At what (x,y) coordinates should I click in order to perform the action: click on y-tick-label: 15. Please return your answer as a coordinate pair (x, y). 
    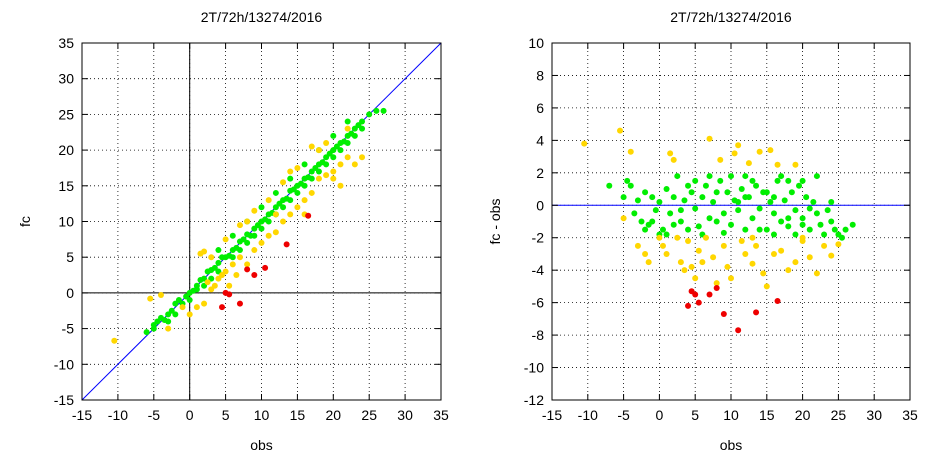
    Looking at the image, I should click on (66, 186).